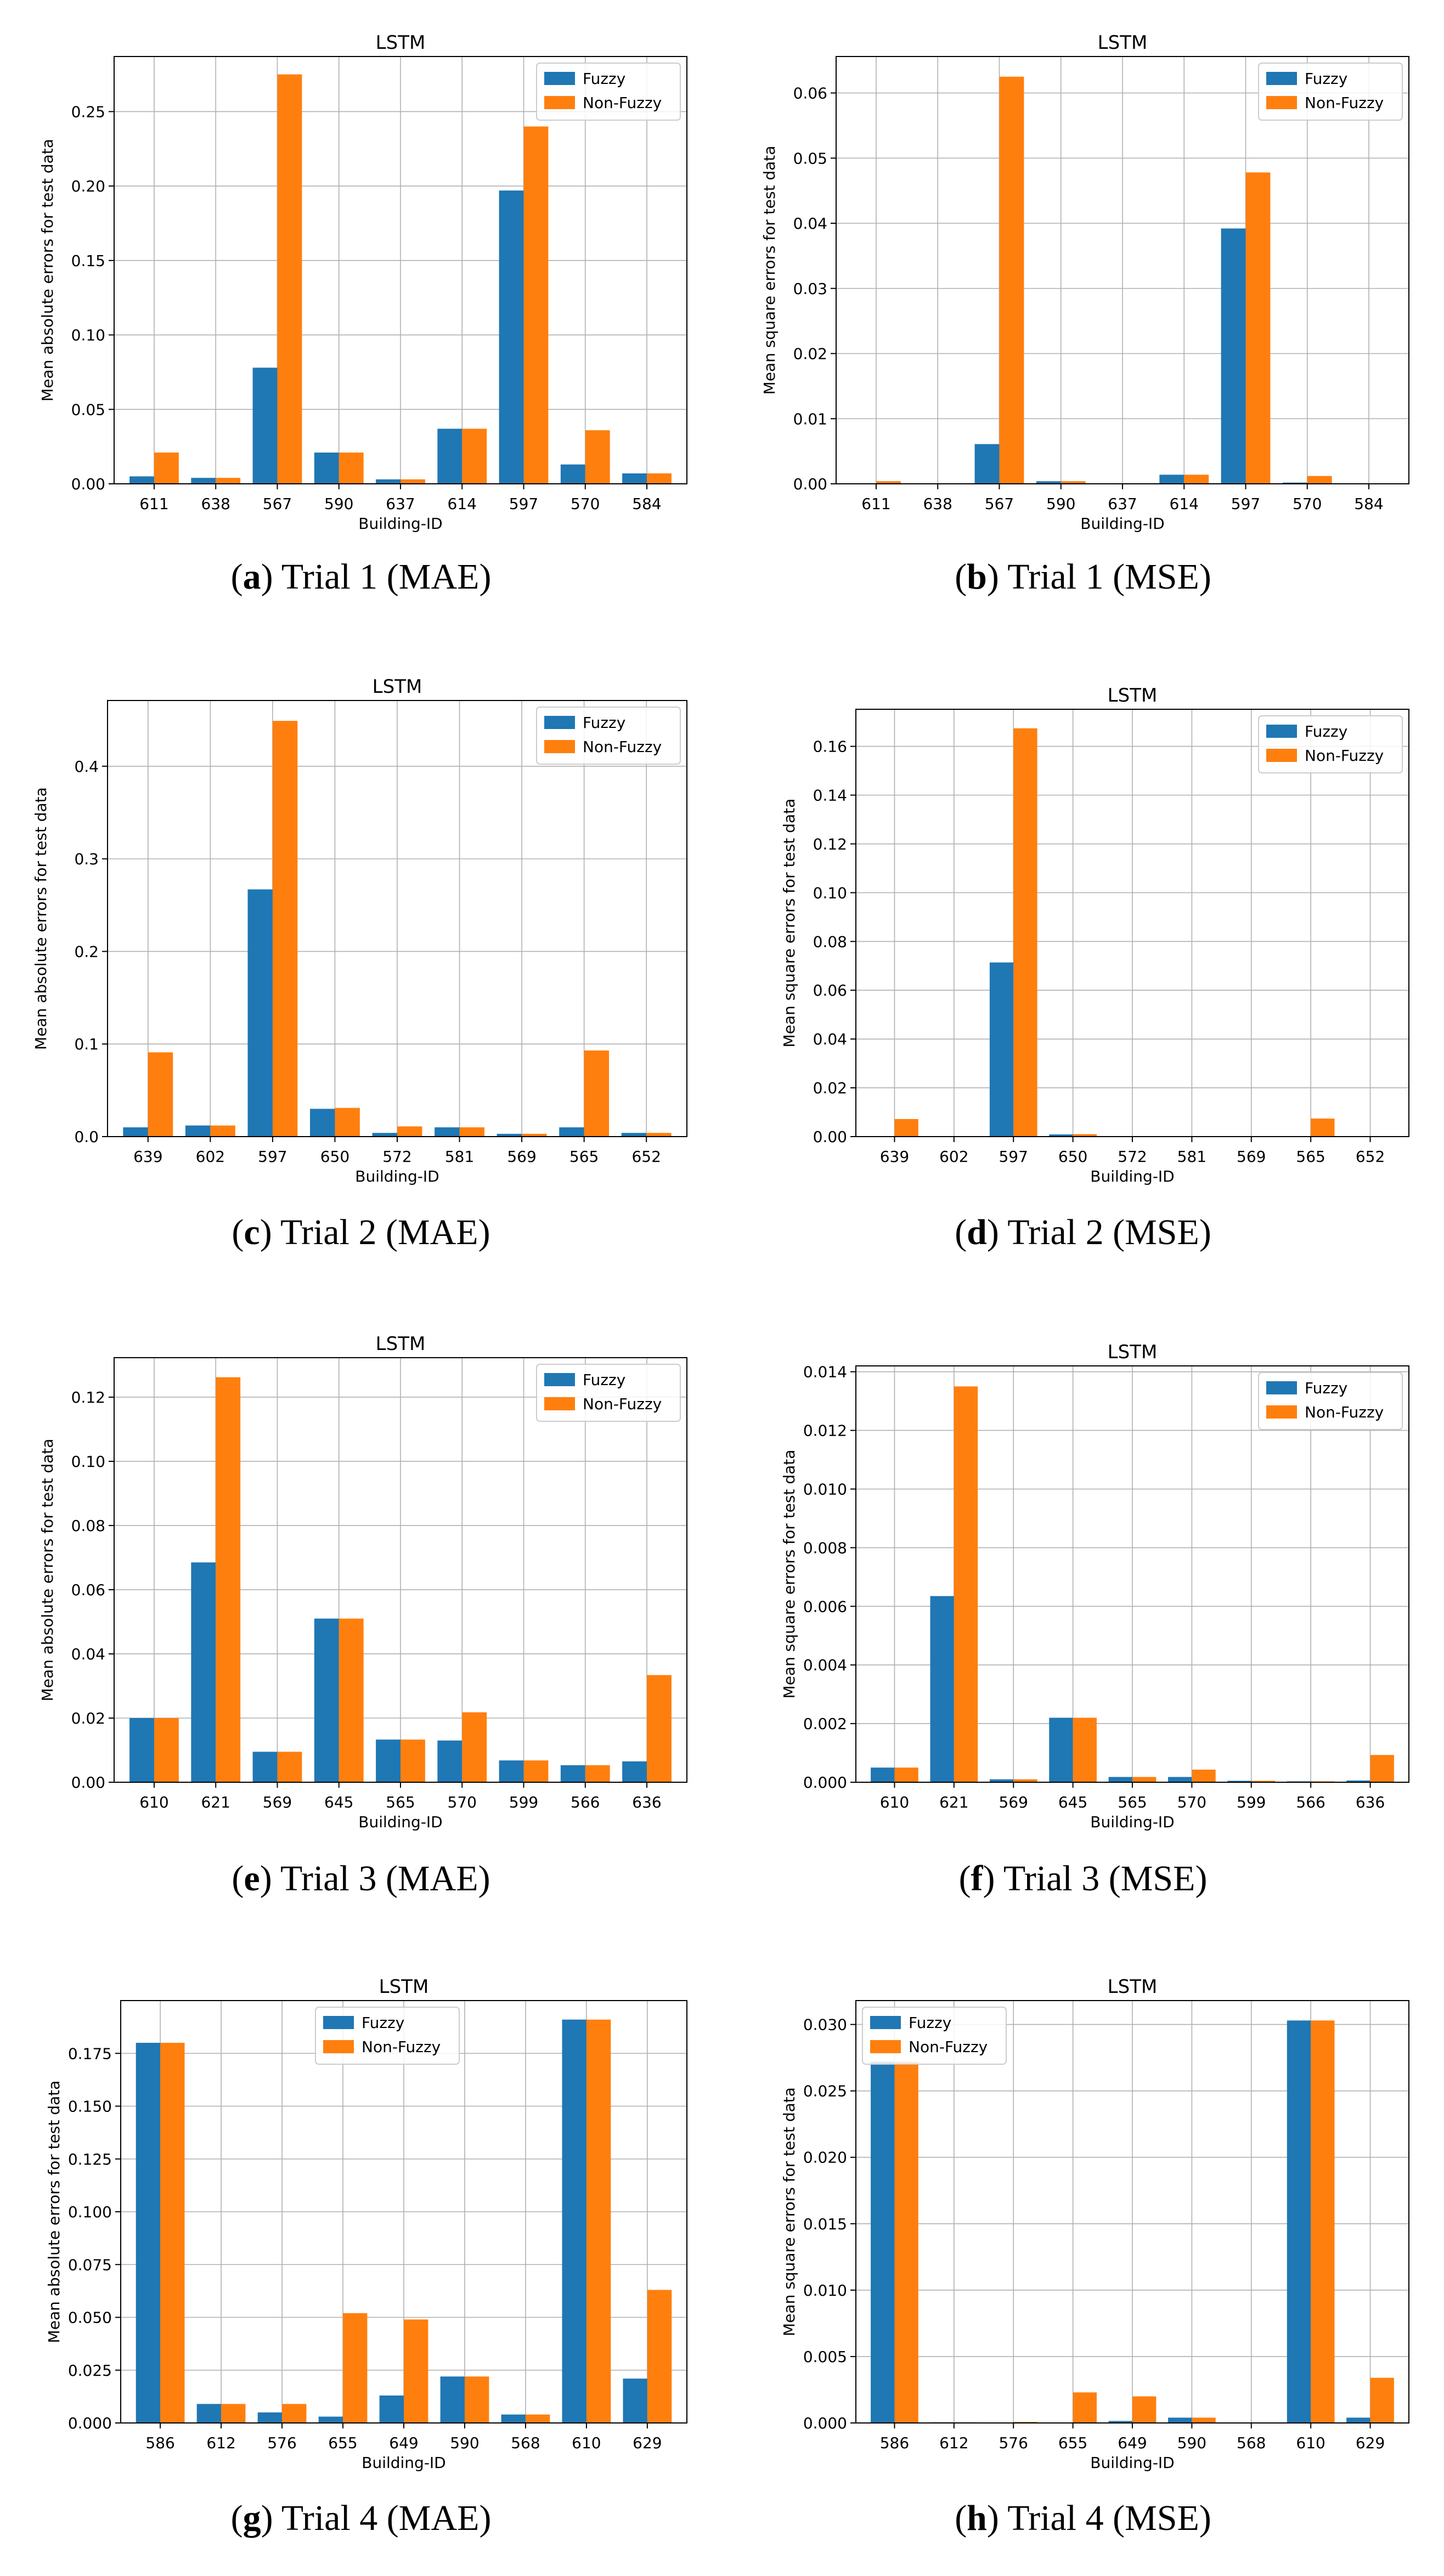  I want to click on x-tick-label: 621, so click(953, 1802).